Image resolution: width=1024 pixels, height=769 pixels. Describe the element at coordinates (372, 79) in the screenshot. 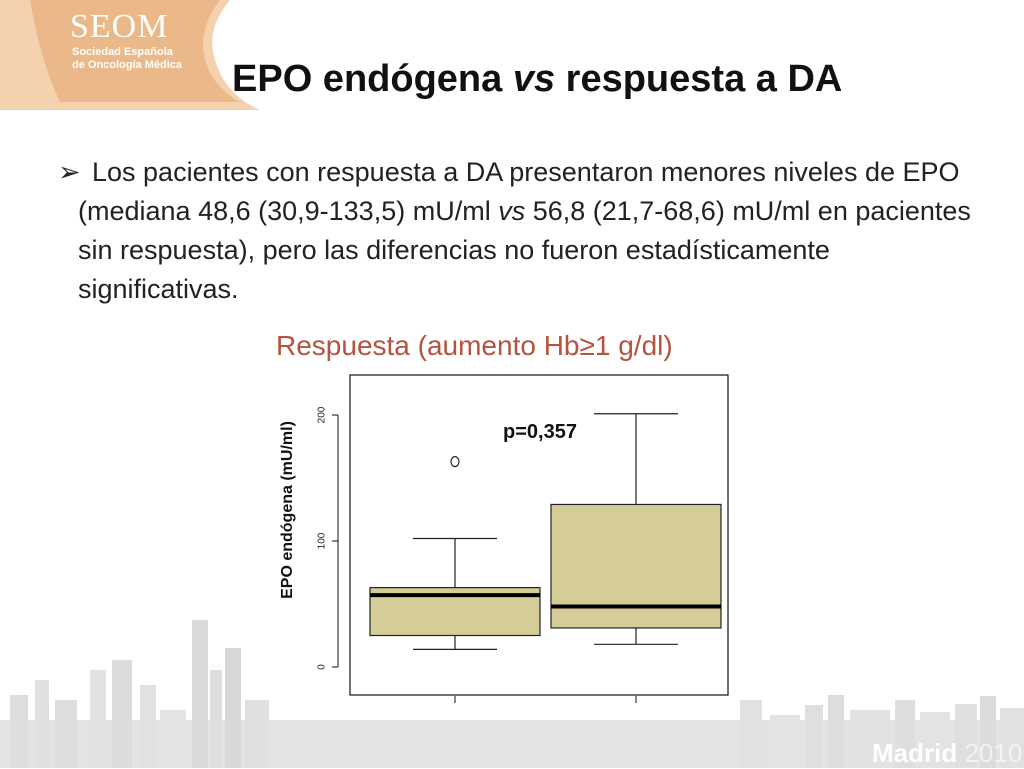

I see `slide-title-part-1: EPO endógena` at that location.